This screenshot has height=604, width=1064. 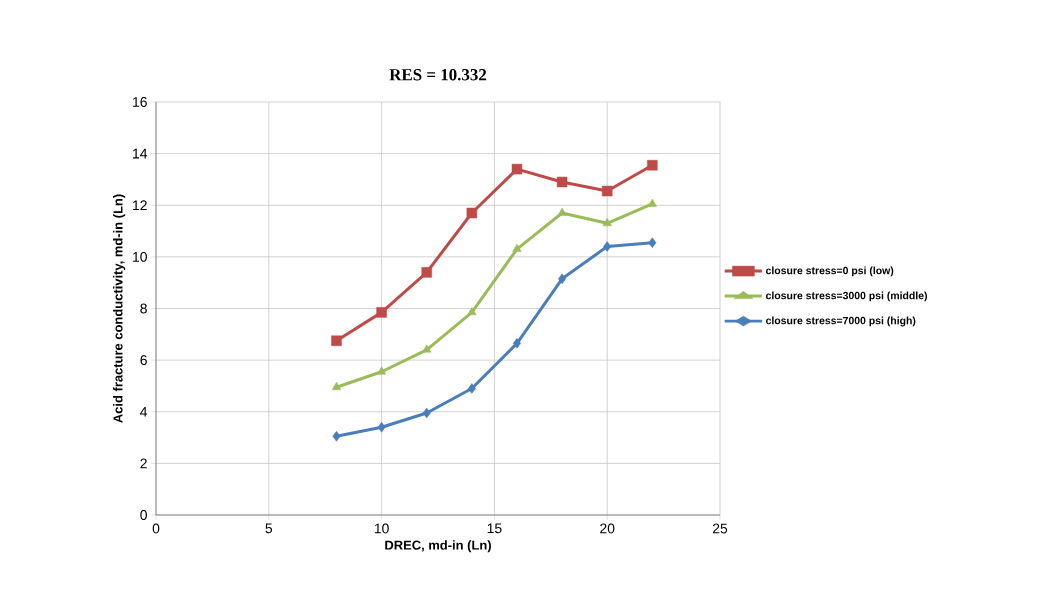 I want to click on x-tick-label: 25, so click(x=720, y=528).